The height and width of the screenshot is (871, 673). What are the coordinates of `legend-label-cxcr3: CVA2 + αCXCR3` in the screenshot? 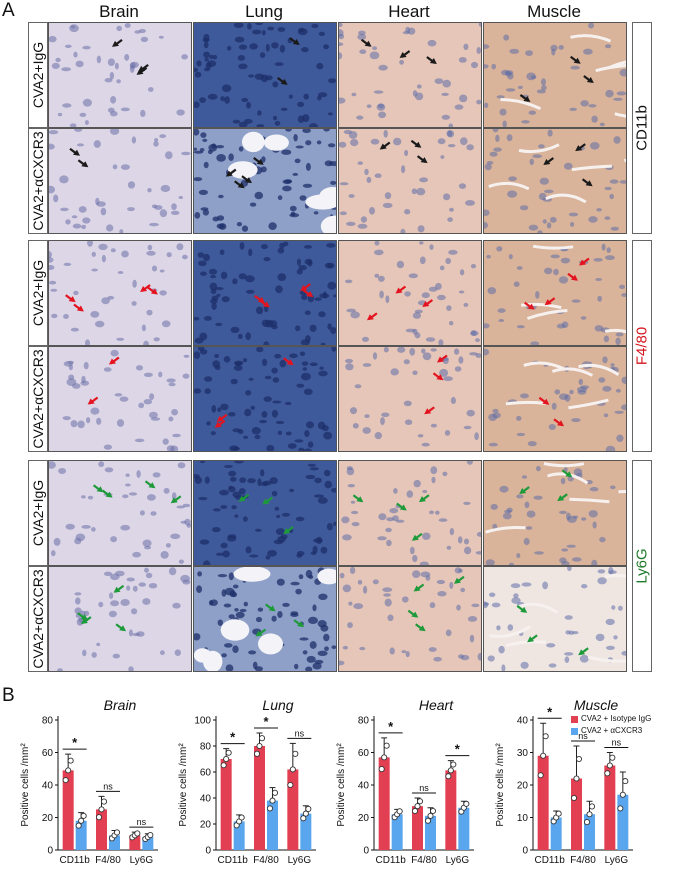 It's located at (612, 730).